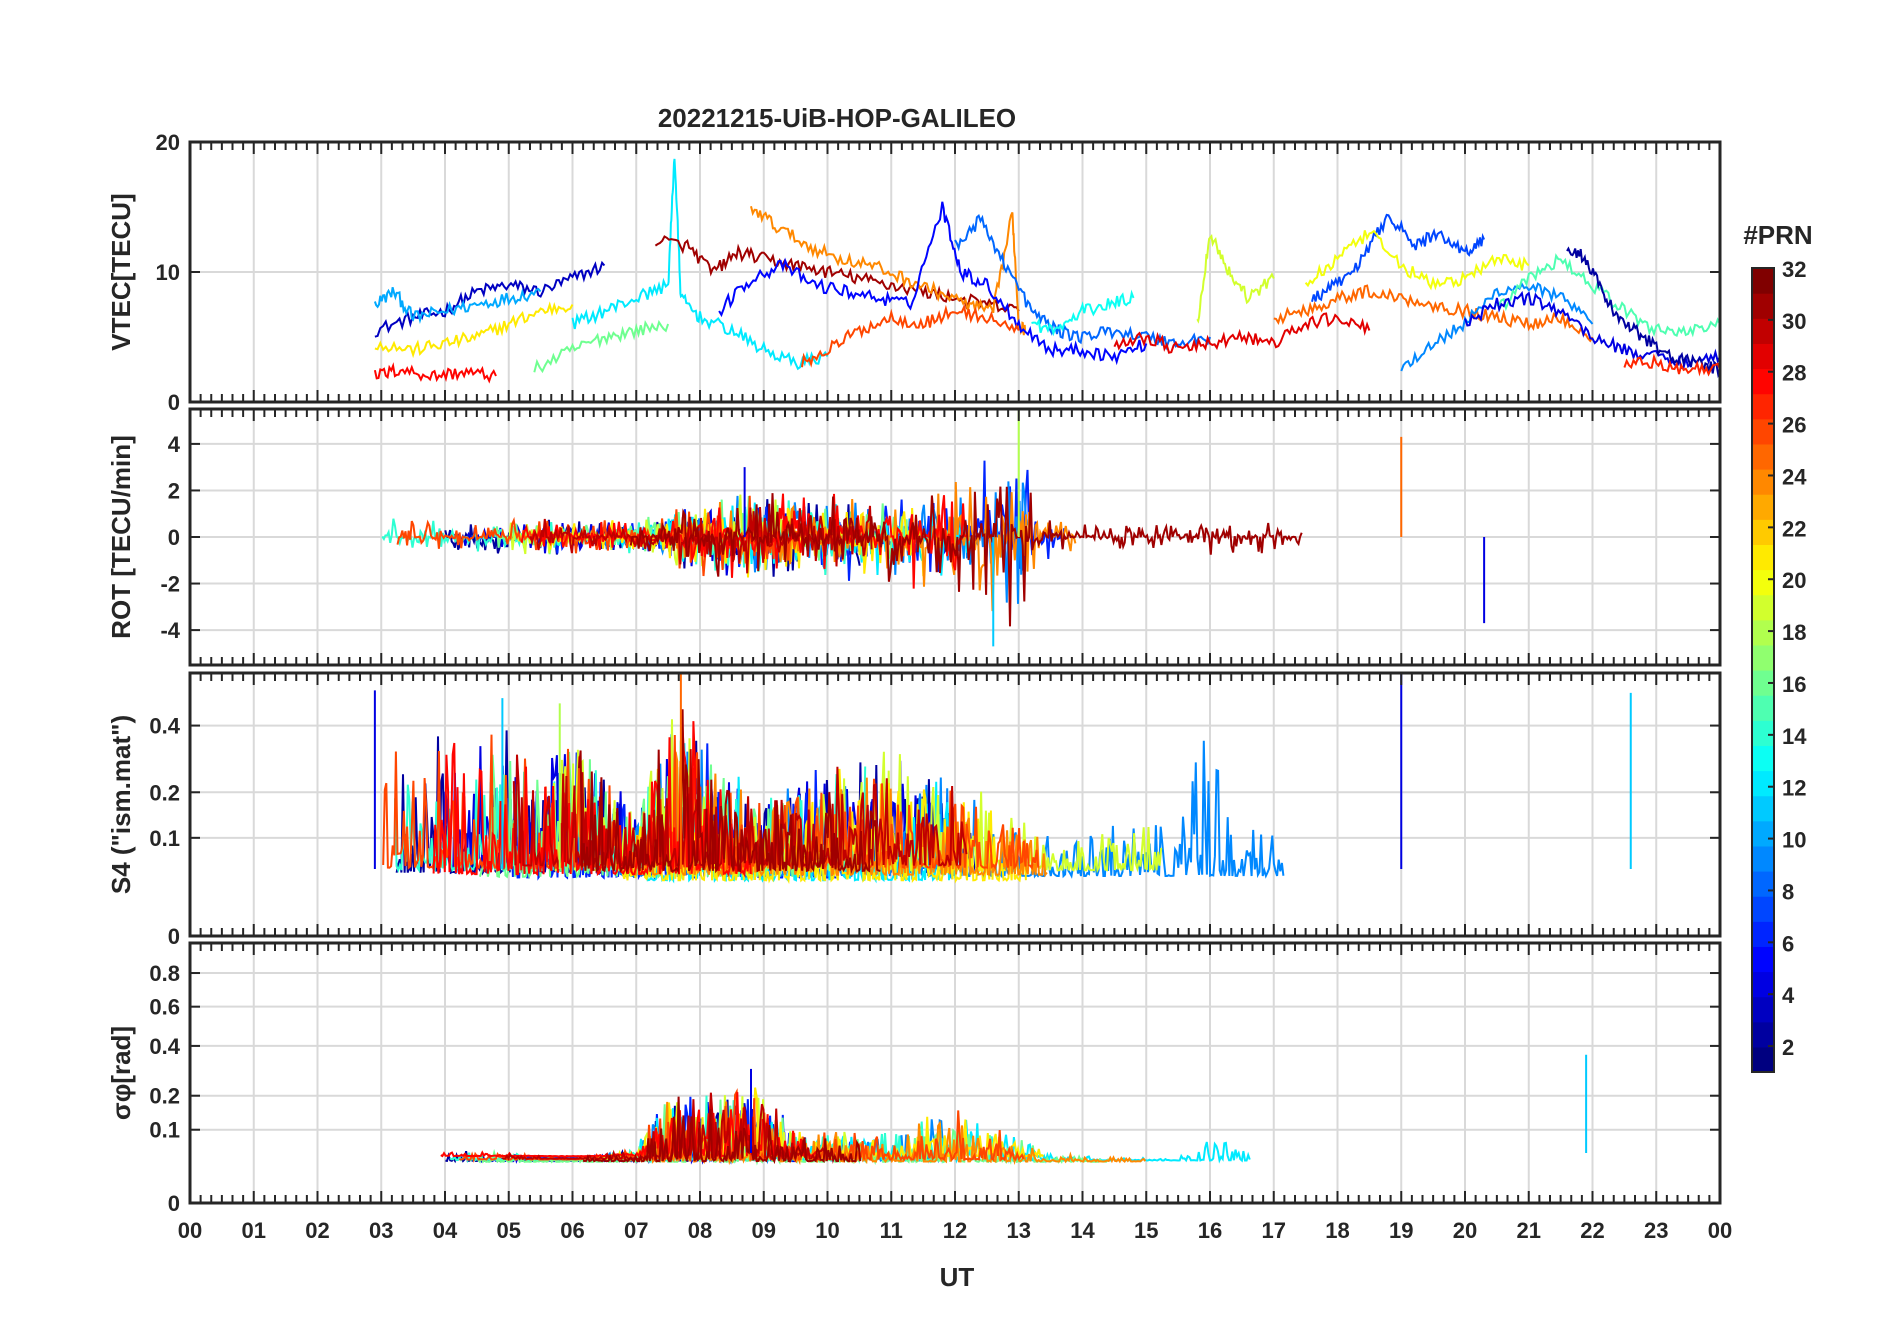 The image size is (1902, 1330). Describe the element at coordinates (170, 630) in the screenshot. I see `y-tick-label: -4` at that location.